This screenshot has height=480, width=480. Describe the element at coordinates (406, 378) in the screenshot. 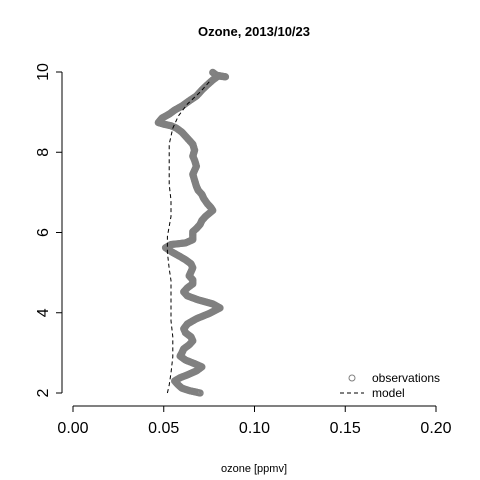

I see `legend-observations-label: observations` at that location.